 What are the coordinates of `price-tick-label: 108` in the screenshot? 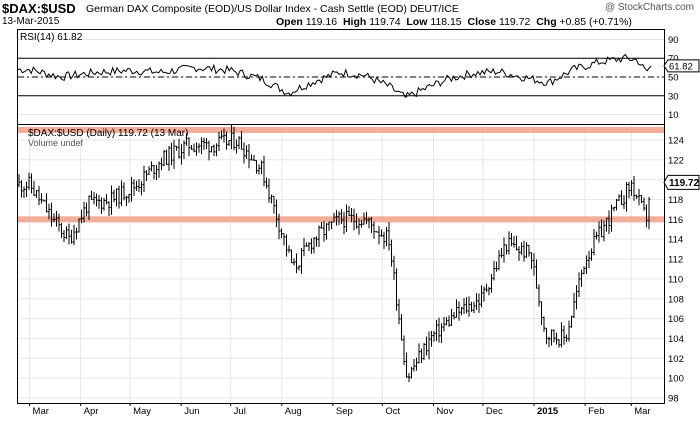 It's located at (676, 299).